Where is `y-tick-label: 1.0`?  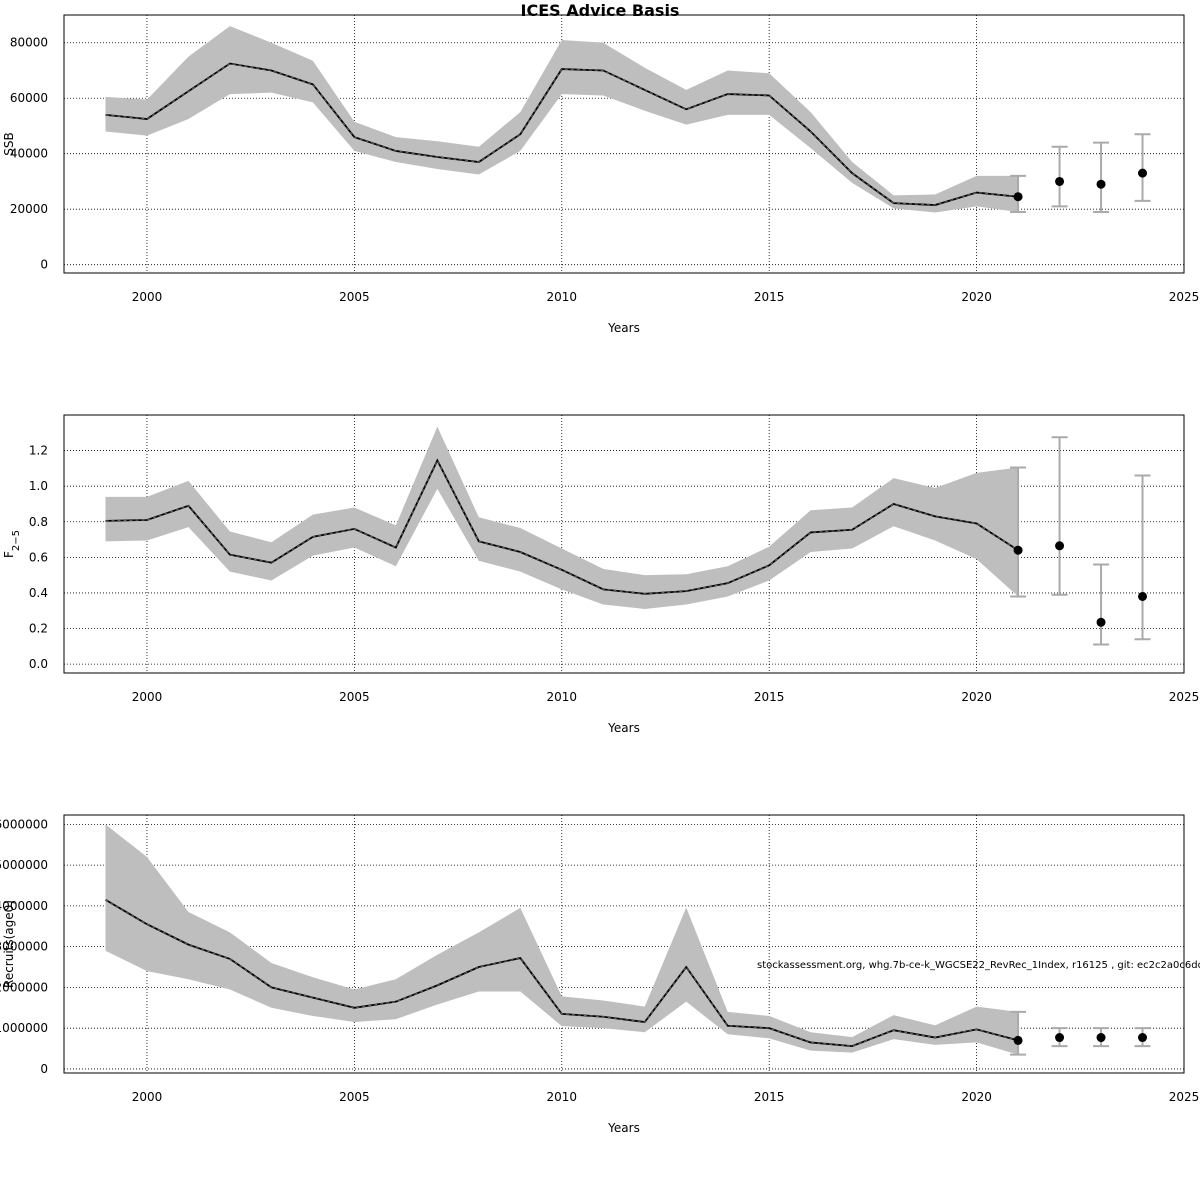
y-tick-label: 1.0 is located at coordinates (38, 486).